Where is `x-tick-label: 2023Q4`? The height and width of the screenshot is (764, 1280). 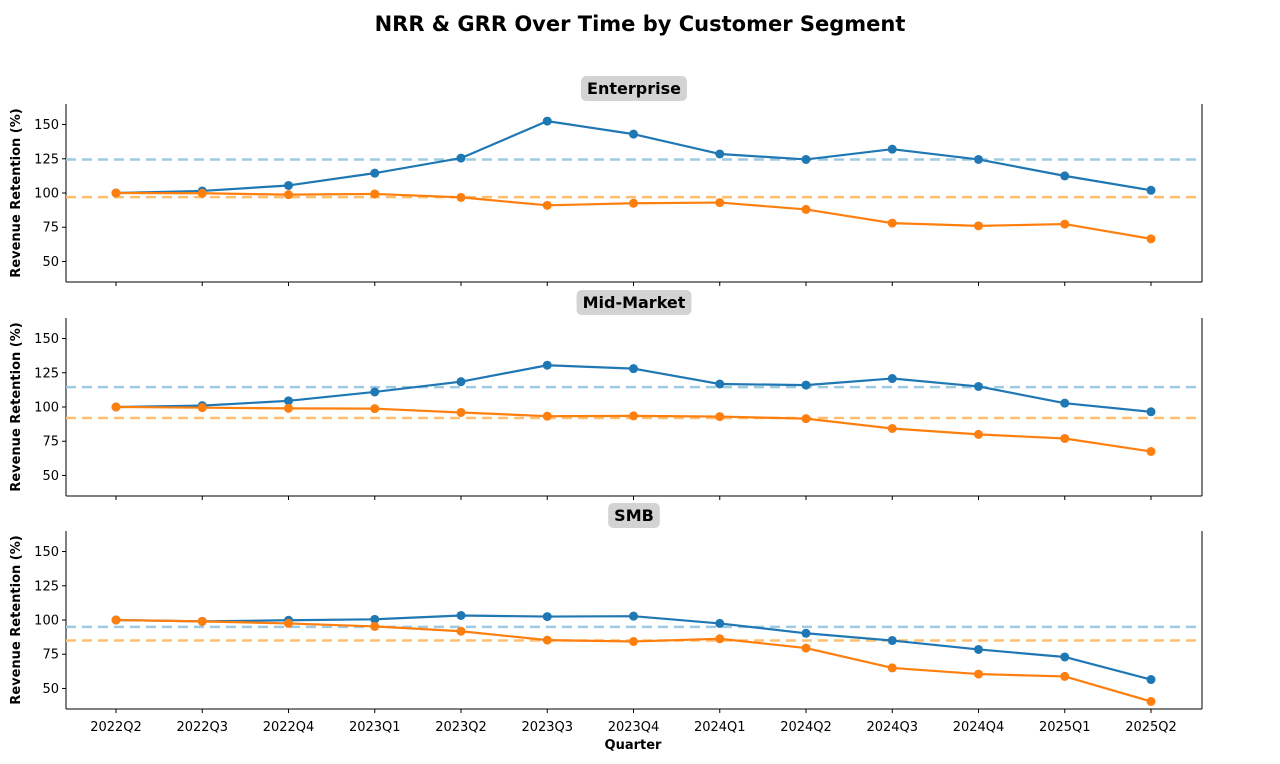
x-tick-label: 2023Q4 is located at coordinates (634, 727).